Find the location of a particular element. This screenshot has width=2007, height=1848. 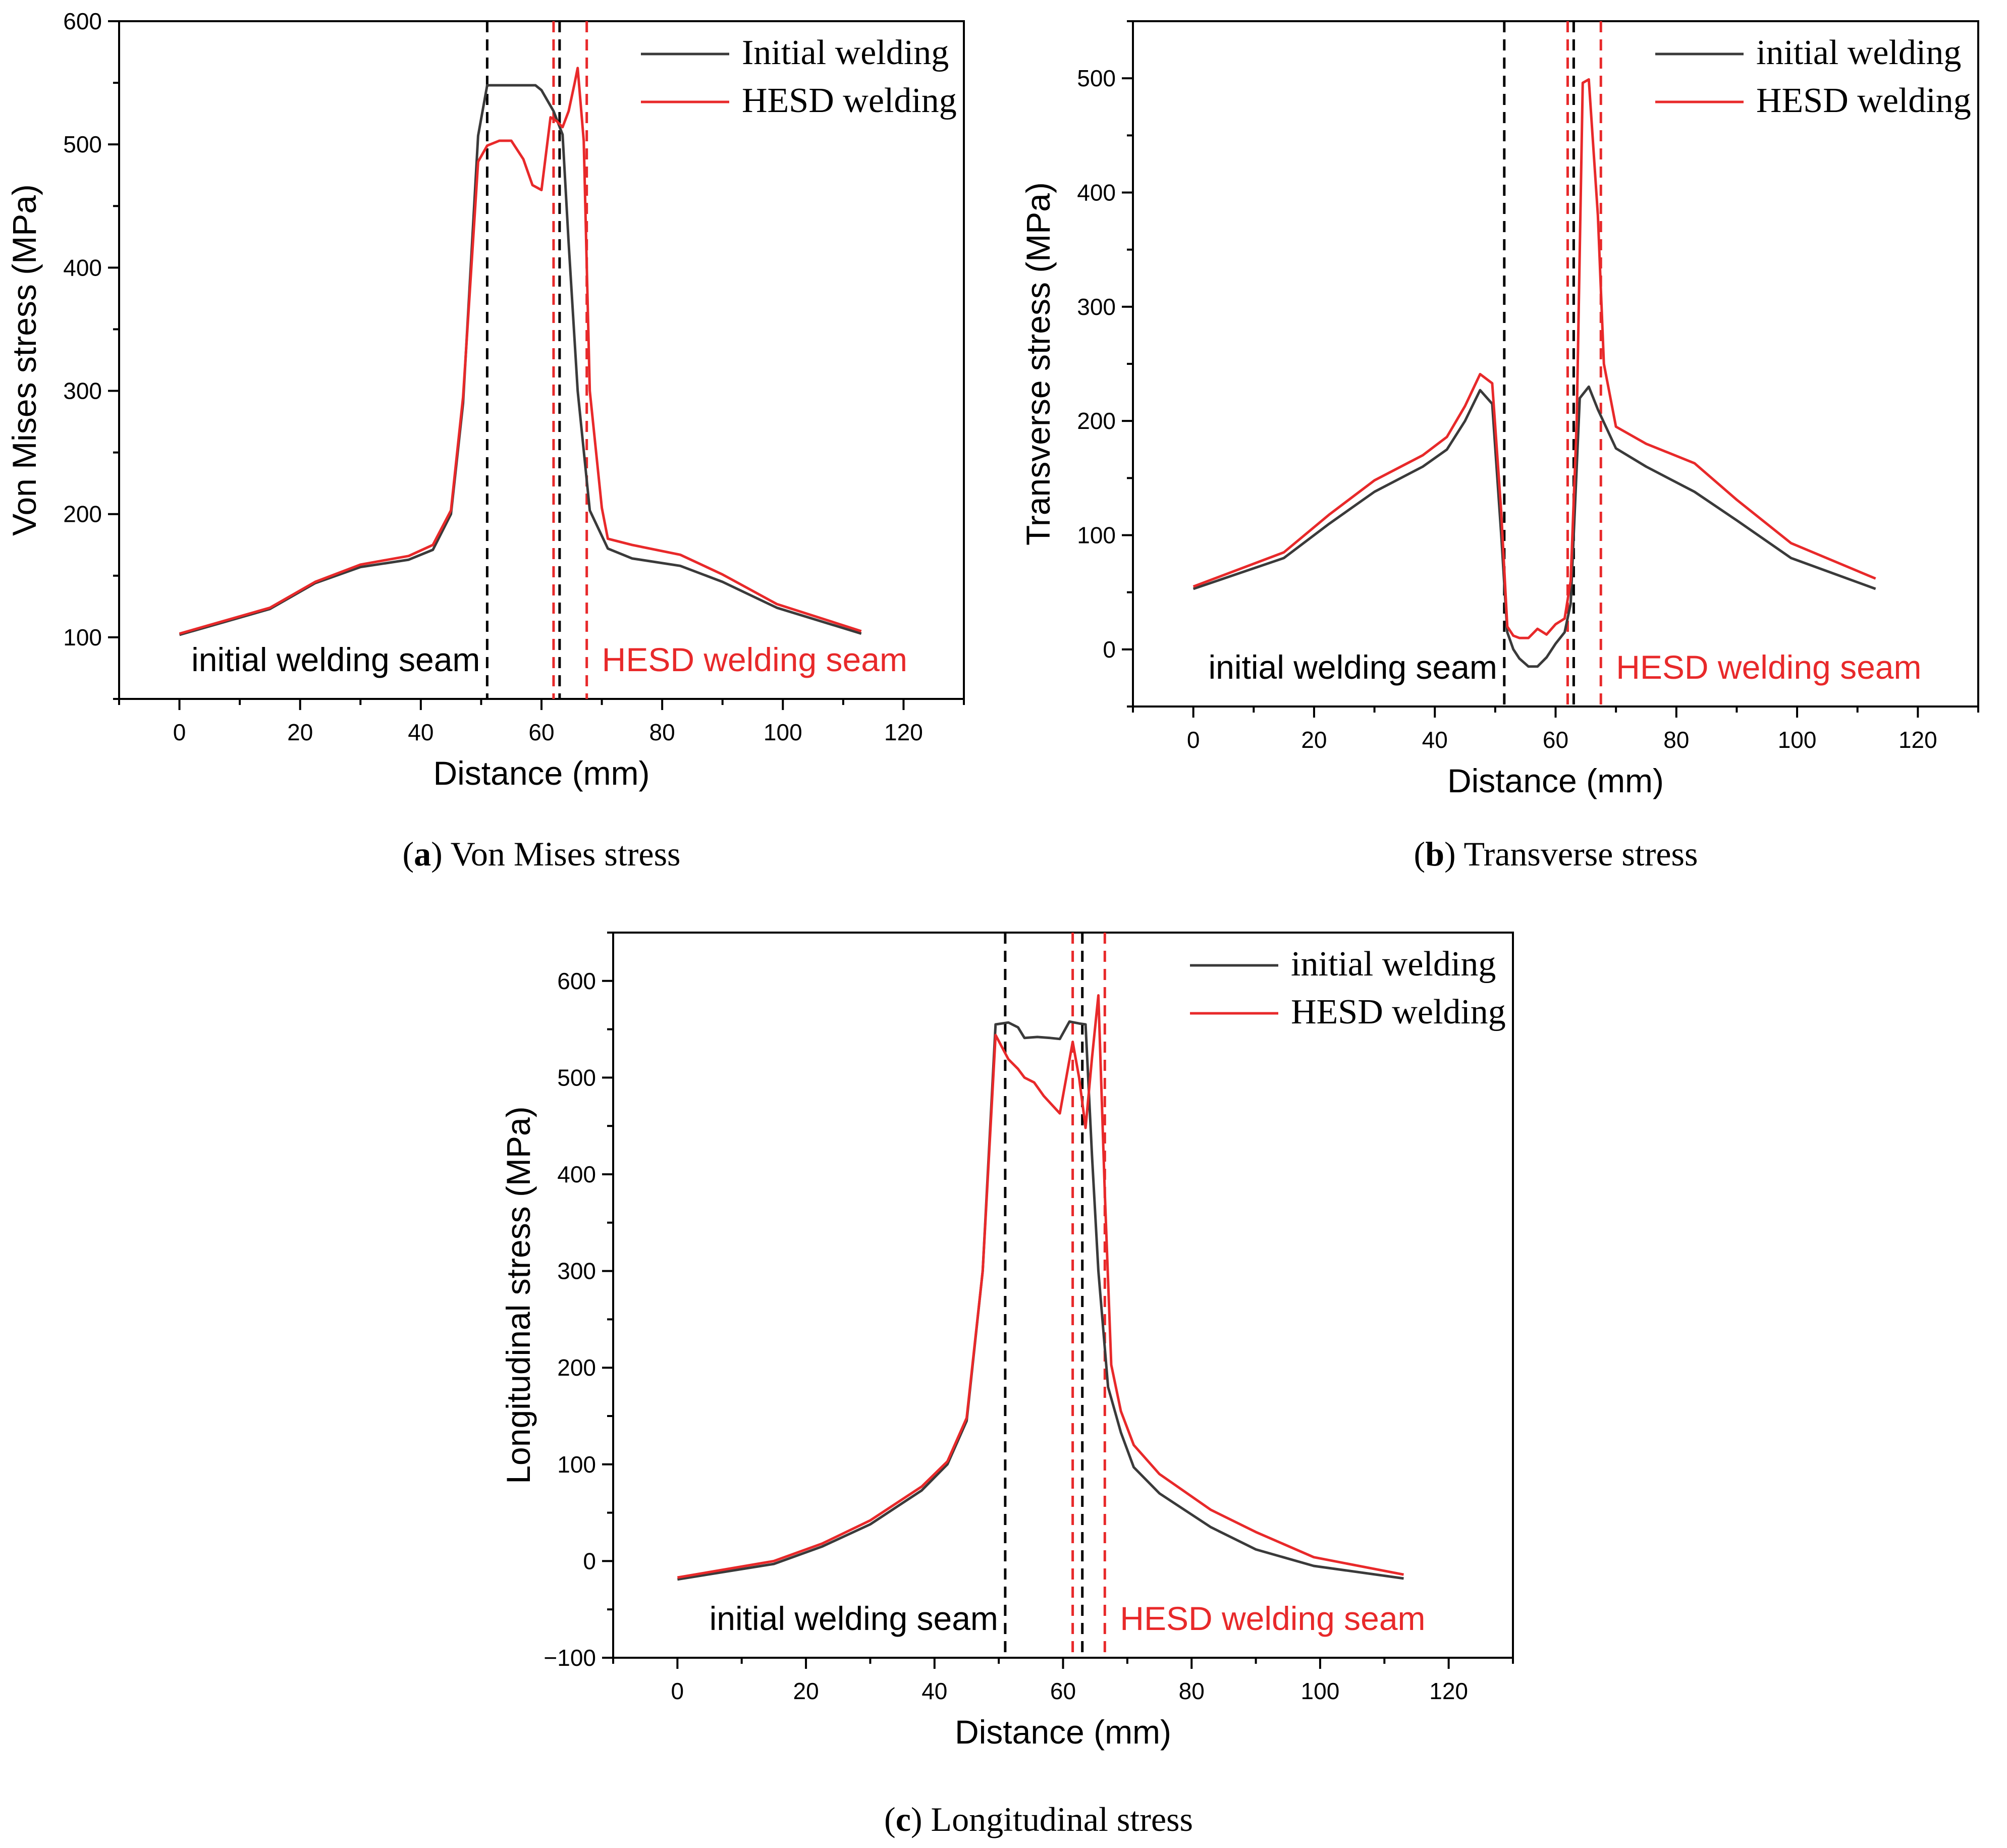

legend-label-initial: Initial welding is located at coordinates (845, 52).